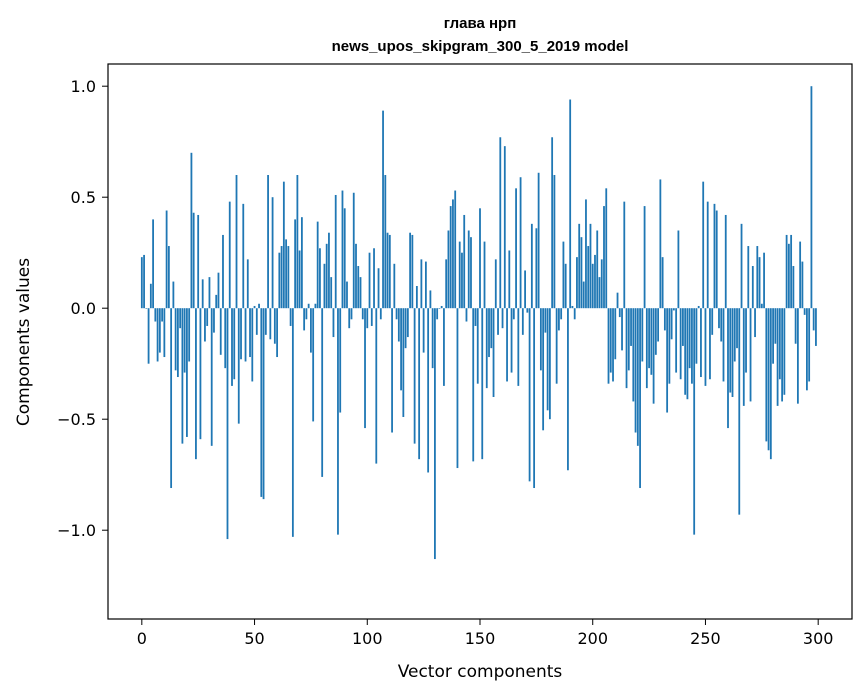 Image resolution: width=867 pixels, height=696 pixels. What do you see at coordinates (142, 638) in the screenshot?
I see `x-tick-label-0: 0` at bounding box center [142, 638].